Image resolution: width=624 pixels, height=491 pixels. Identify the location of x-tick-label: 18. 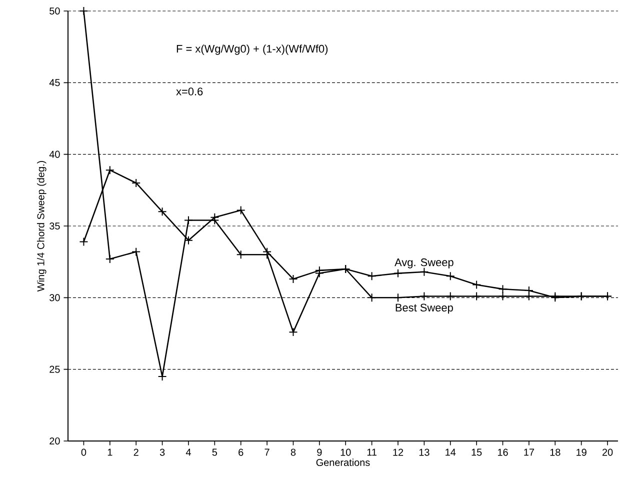
(555, 452).